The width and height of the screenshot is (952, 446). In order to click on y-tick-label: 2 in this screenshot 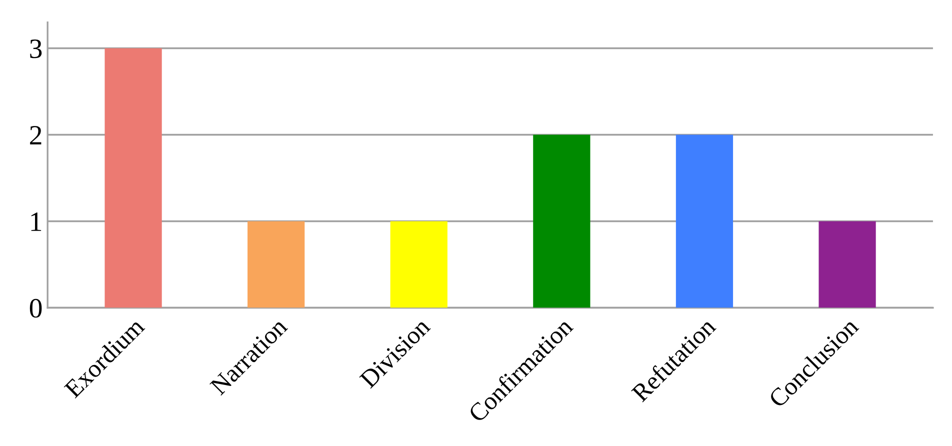, I will do `click(36, 135)`.